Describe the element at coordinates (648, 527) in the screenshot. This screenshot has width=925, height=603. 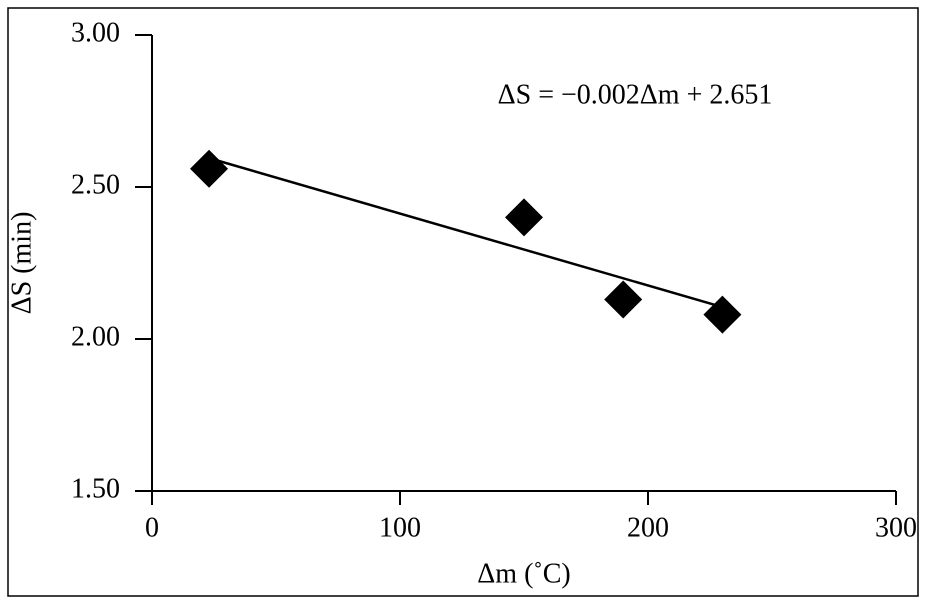
I see `x-tick-label: 200` at that location.